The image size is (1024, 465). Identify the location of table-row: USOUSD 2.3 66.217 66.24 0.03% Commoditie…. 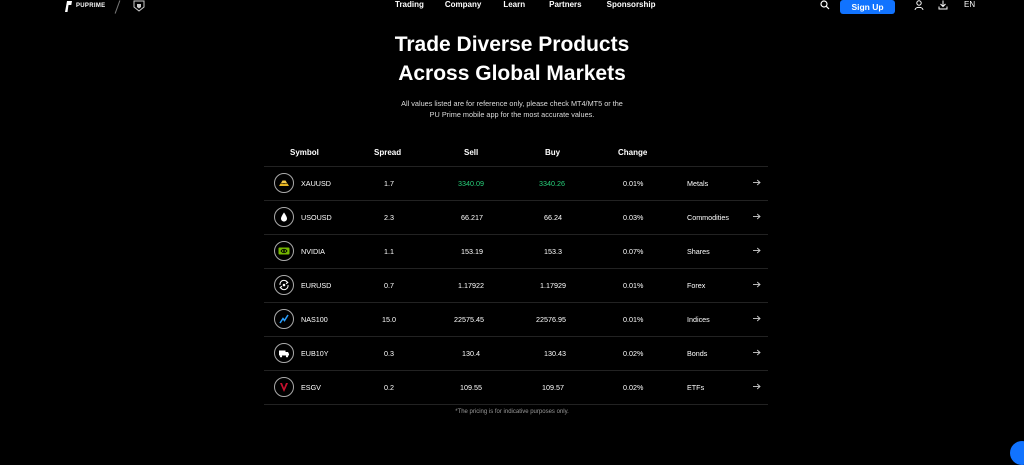
(516, 218).